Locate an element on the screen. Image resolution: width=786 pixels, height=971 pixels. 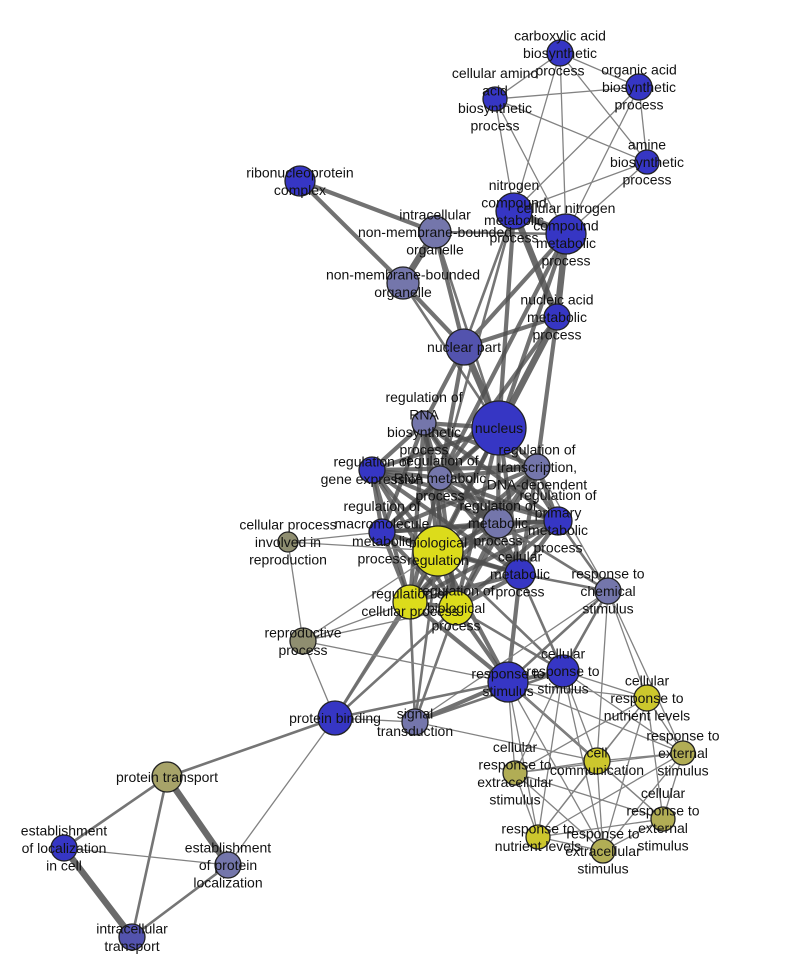
node-sigtrans is located at coordinates (415, 722).